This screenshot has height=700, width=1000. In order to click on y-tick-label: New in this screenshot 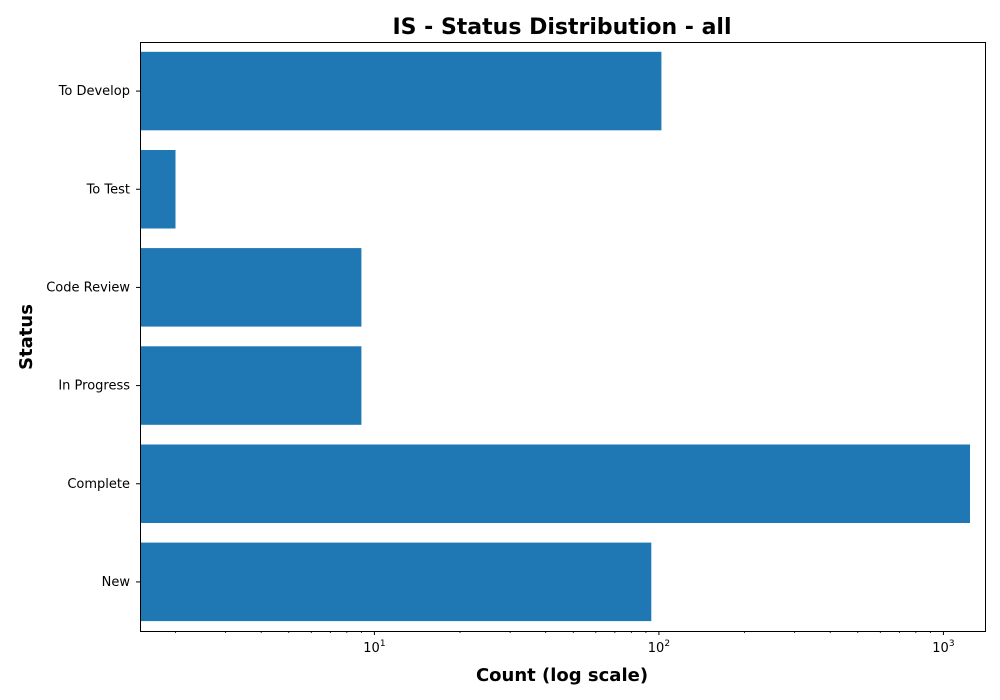, I will do `click(116, 582)`.